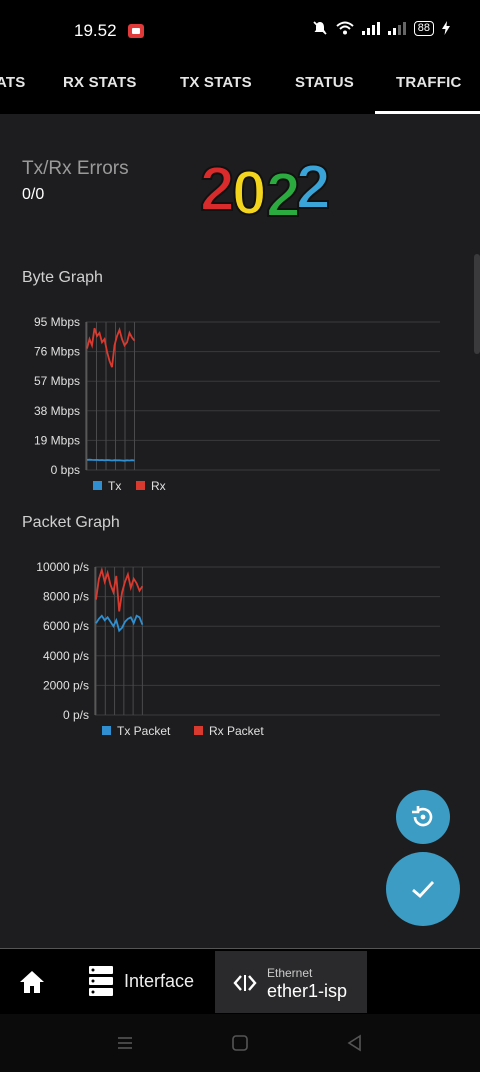 The width and height of the screenshot is (480, 1072). I want to click on server-icon, so click(101, 981).